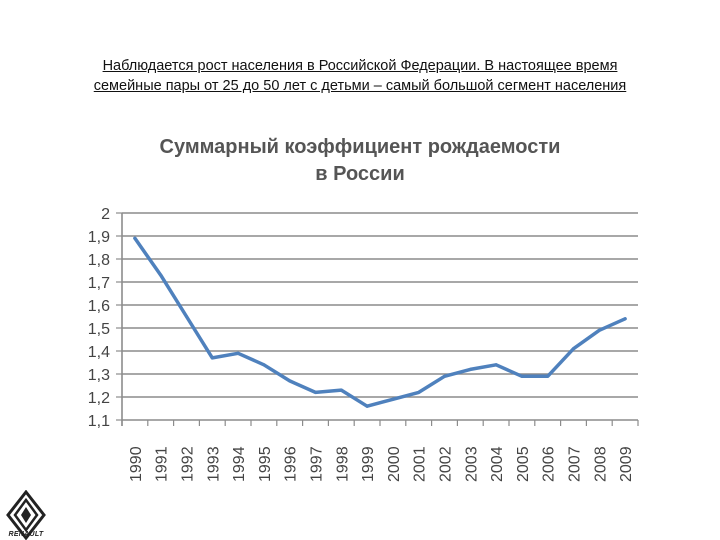  Describe the element at coordinates (523, 464) in the screenshot. I see `x-tick-label: 2005` at that location.